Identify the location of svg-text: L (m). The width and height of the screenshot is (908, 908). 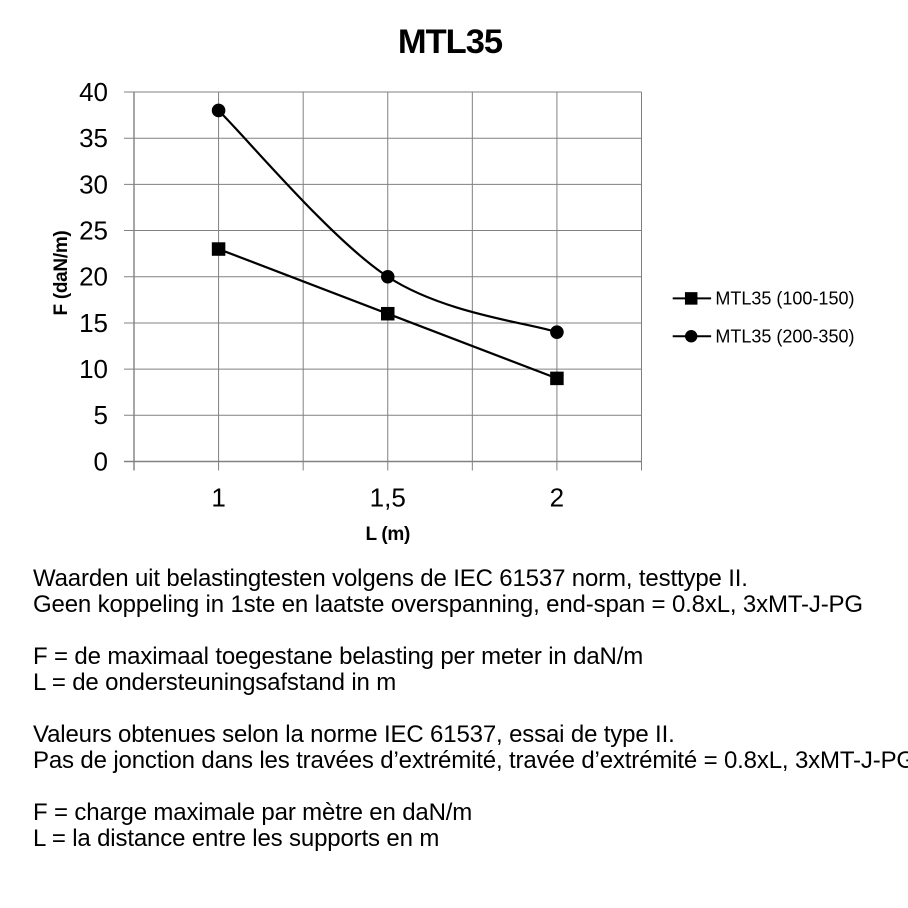
(387, 534).